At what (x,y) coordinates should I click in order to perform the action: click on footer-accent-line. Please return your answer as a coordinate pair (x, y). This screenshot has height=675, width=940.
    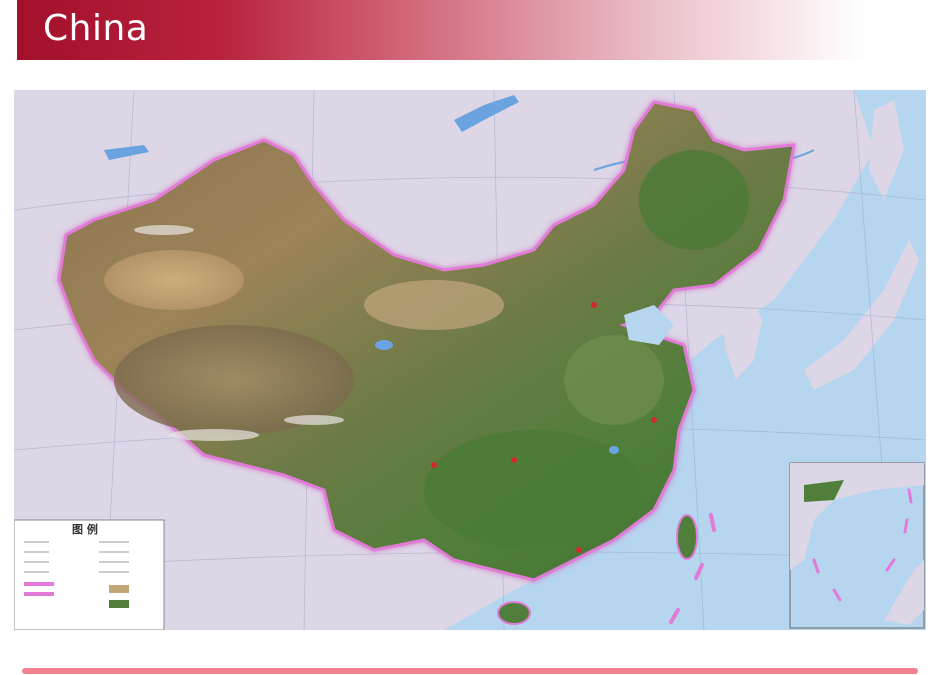
    Looking at the image, I should click on (470, 671).